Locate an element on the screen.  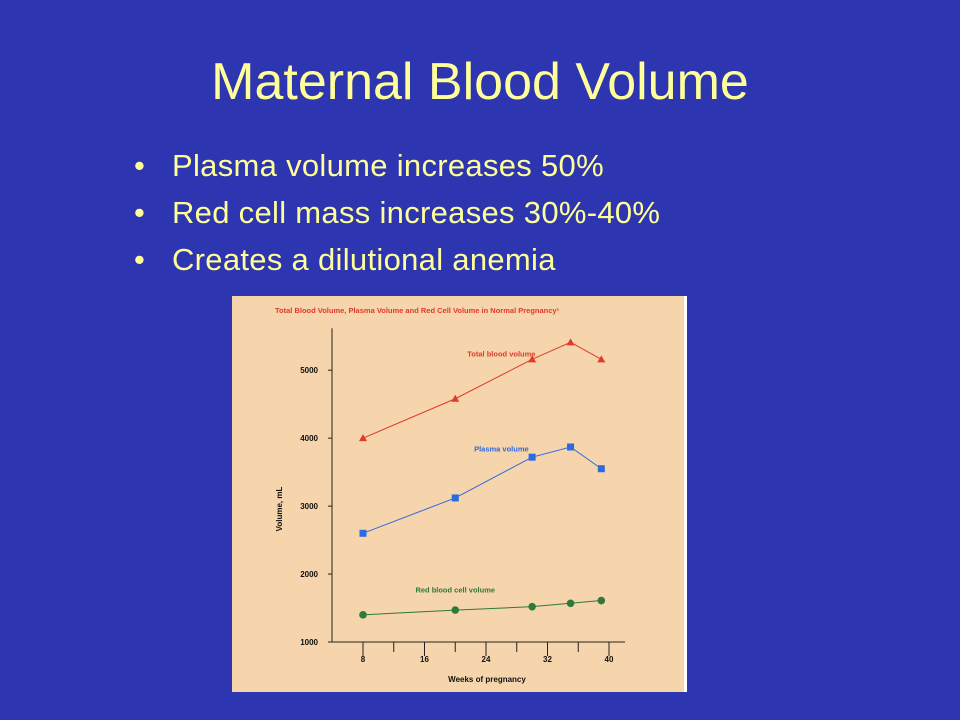
x-tick-label: 24 is located at coordinates (486, 659).